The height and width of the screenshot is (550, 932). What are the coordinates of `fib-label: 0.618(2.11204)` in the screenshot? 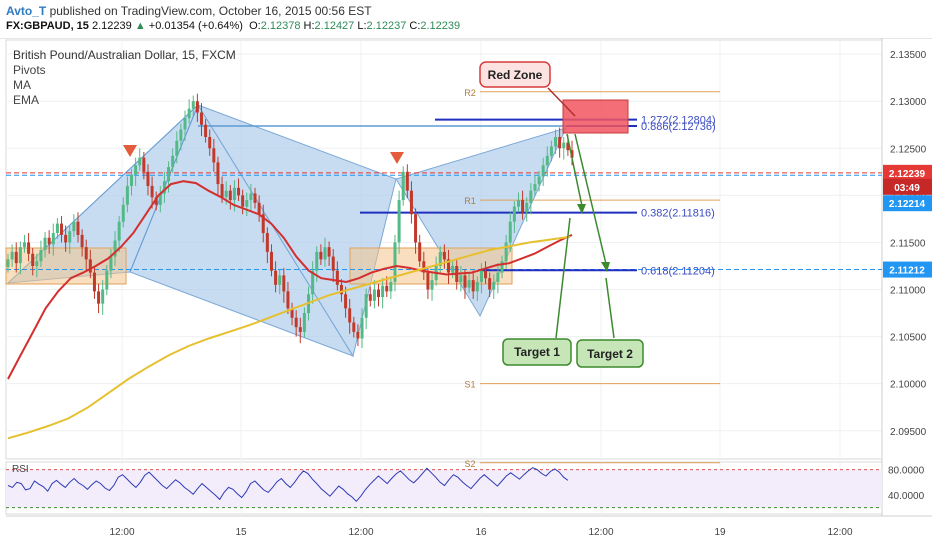 It's located at (678, 271).